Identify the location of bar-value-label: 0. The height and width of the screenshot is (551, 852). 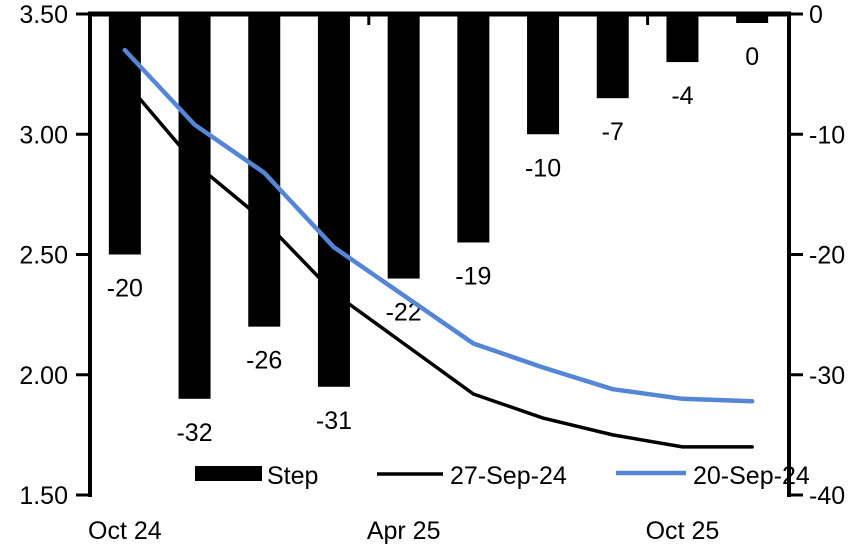
(752, 57).